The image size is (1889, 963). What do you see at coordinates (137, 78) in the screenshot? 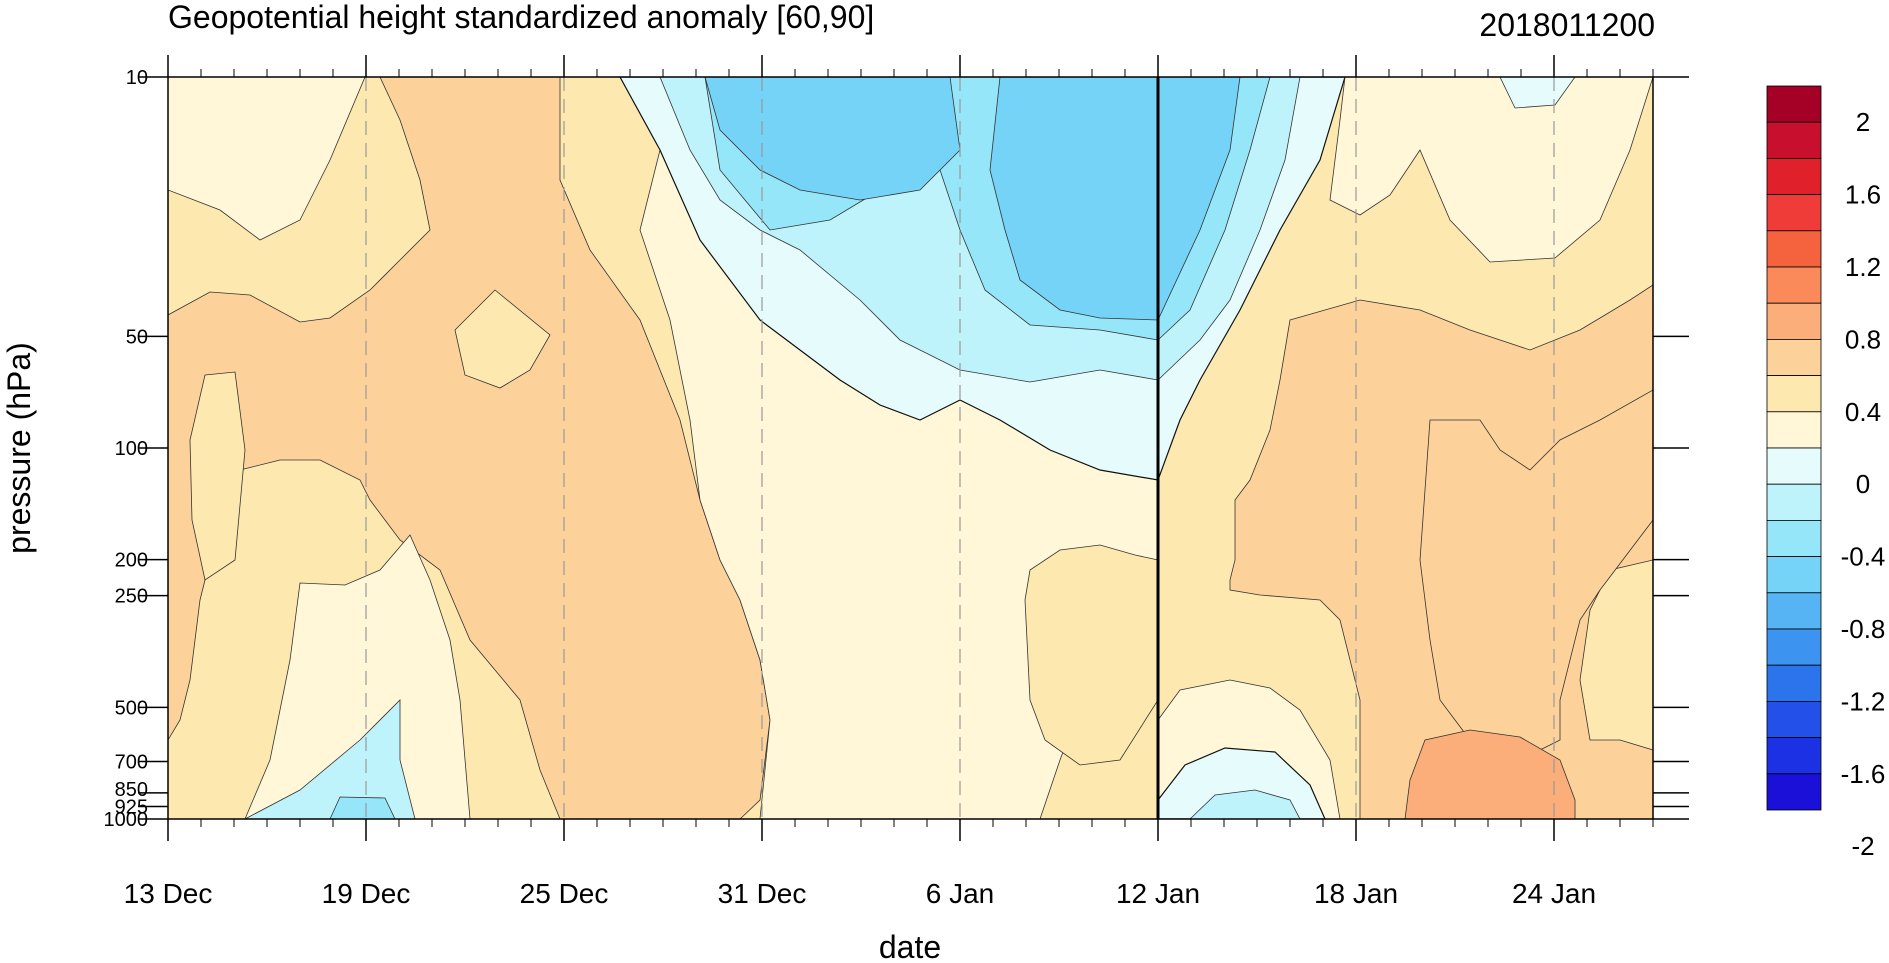
I see `y-tick-label: 10` at bounding box center [137, 78].